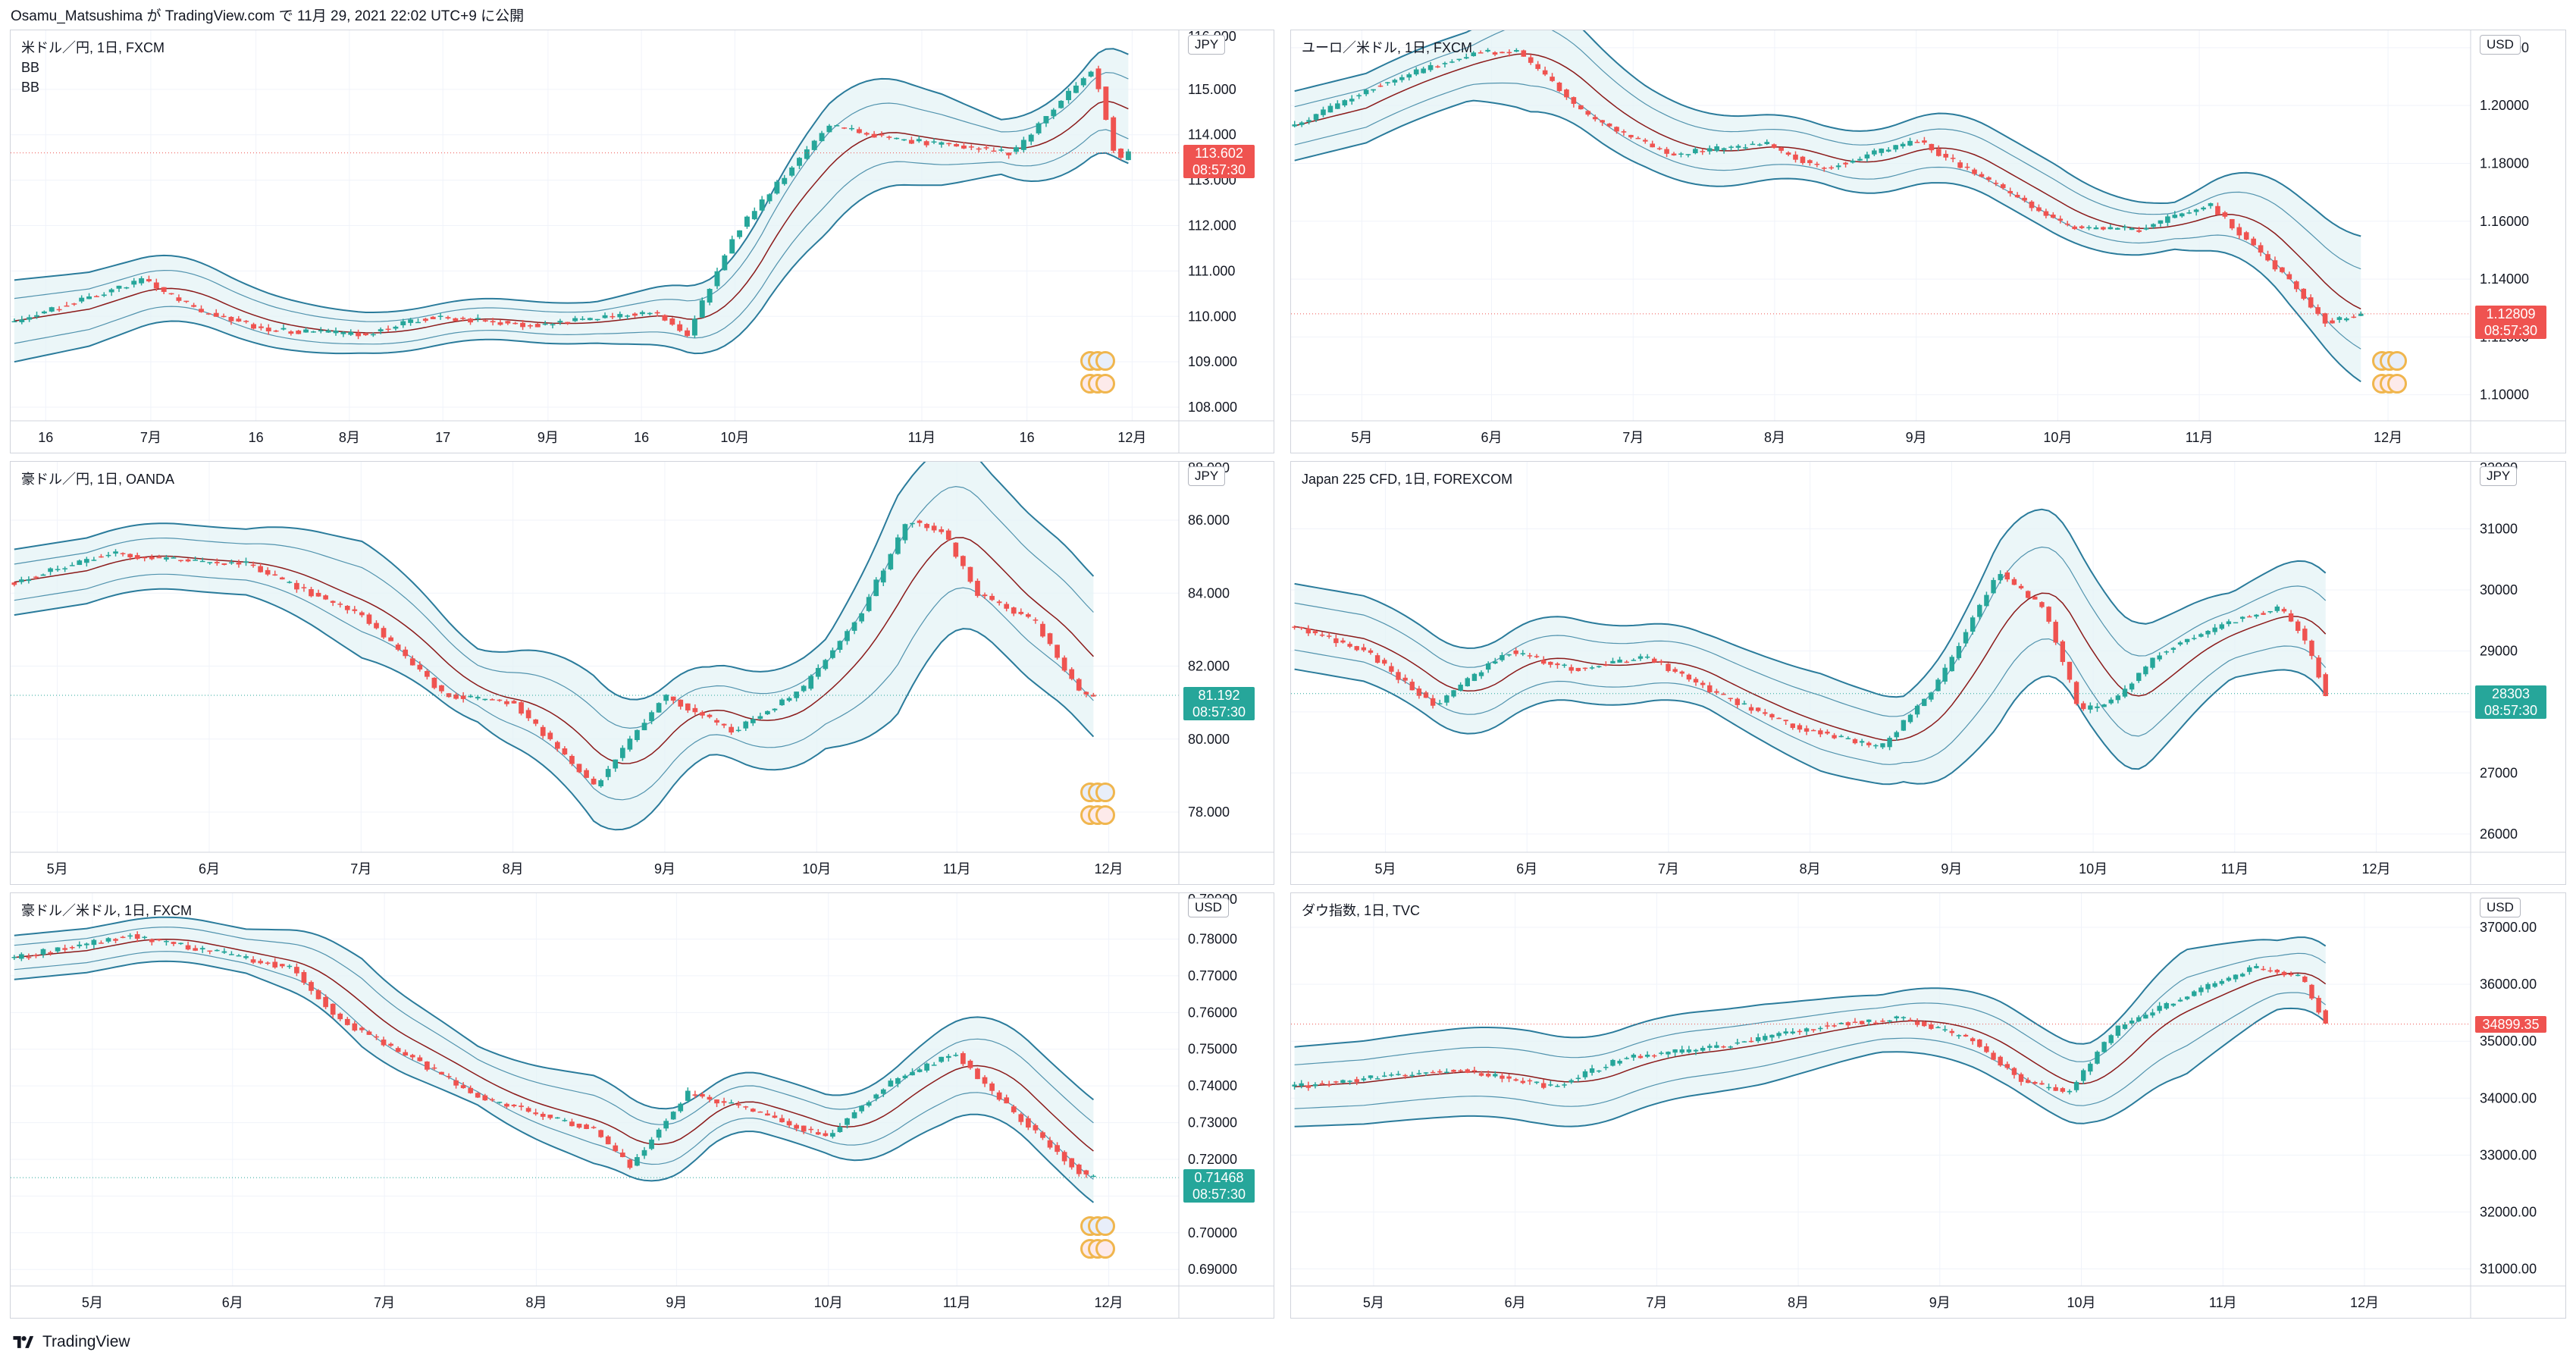  I want to click on bb-upper, so click(1811, 992).